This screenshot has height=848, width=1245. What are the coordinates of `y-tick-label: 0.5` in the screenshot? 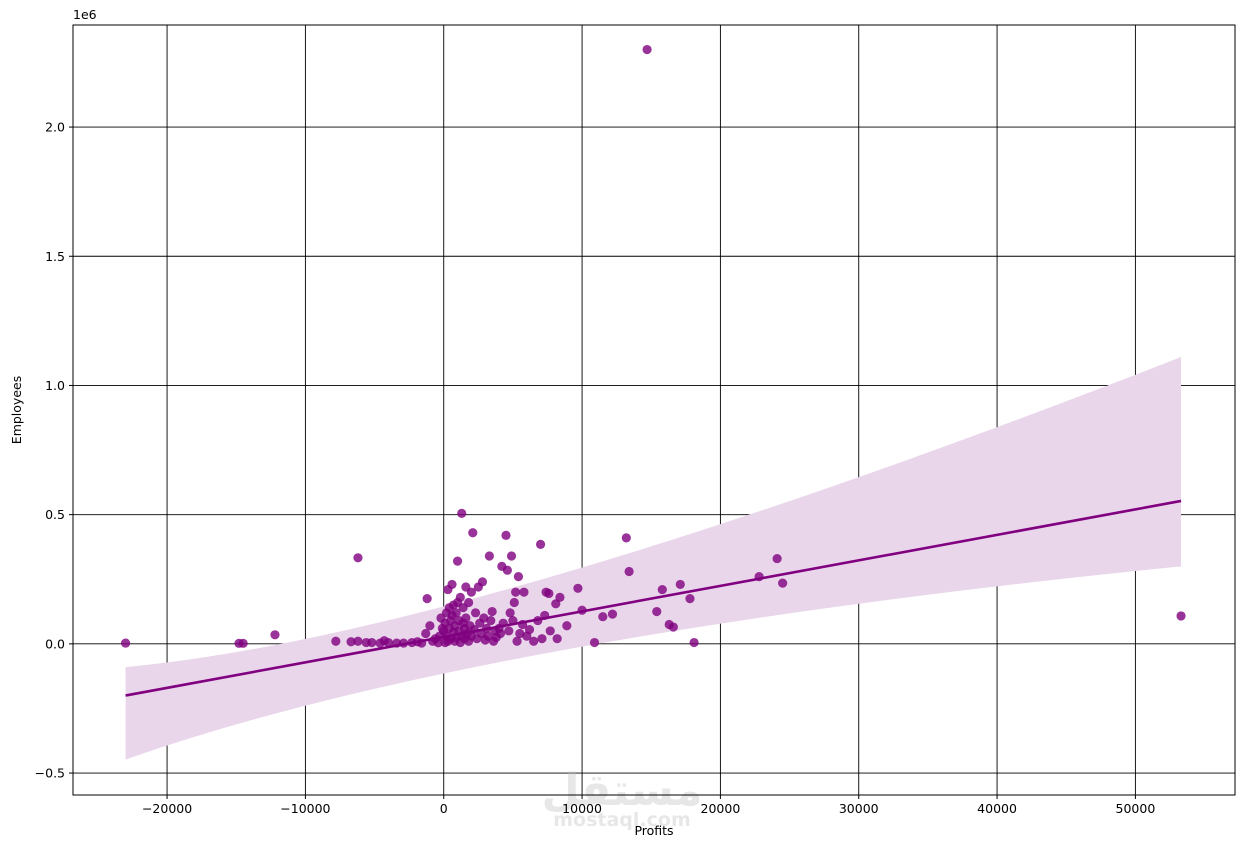 It's located at (55, 514).